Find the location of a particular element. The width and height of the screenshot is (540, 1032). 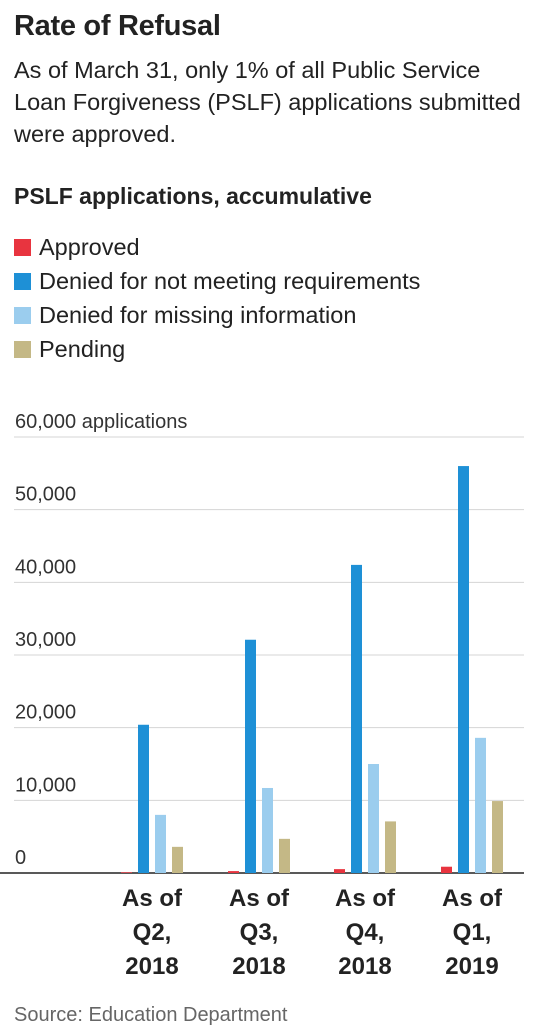

x-tick-label: Q4, is located at coordinates (365, 932).